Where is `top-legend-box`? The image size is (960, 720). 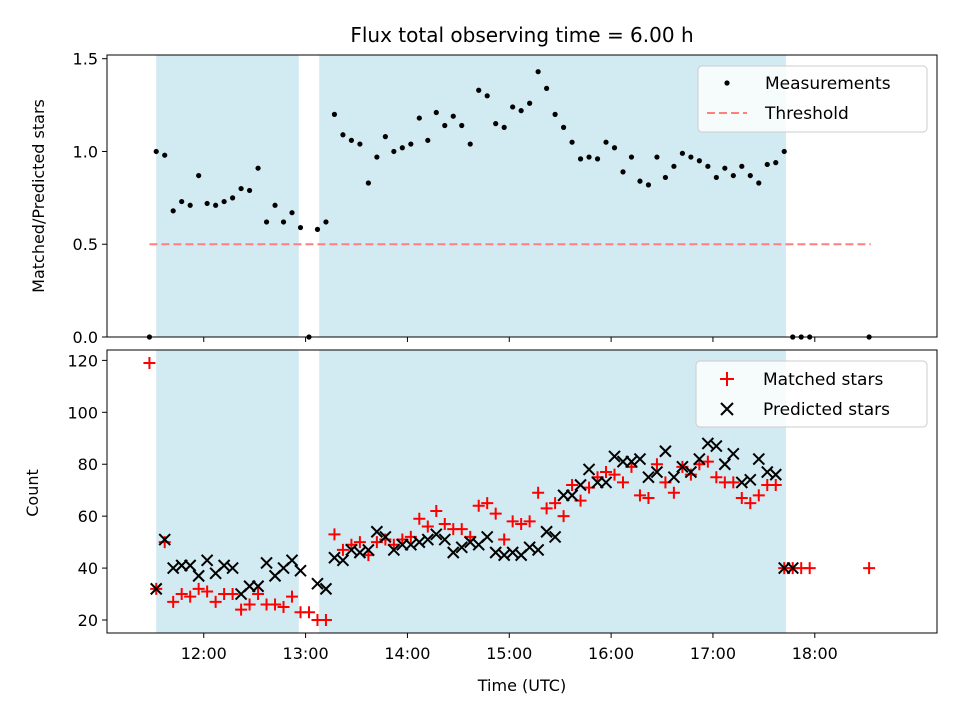 top-legend-box is located at coordinates (812, 99).